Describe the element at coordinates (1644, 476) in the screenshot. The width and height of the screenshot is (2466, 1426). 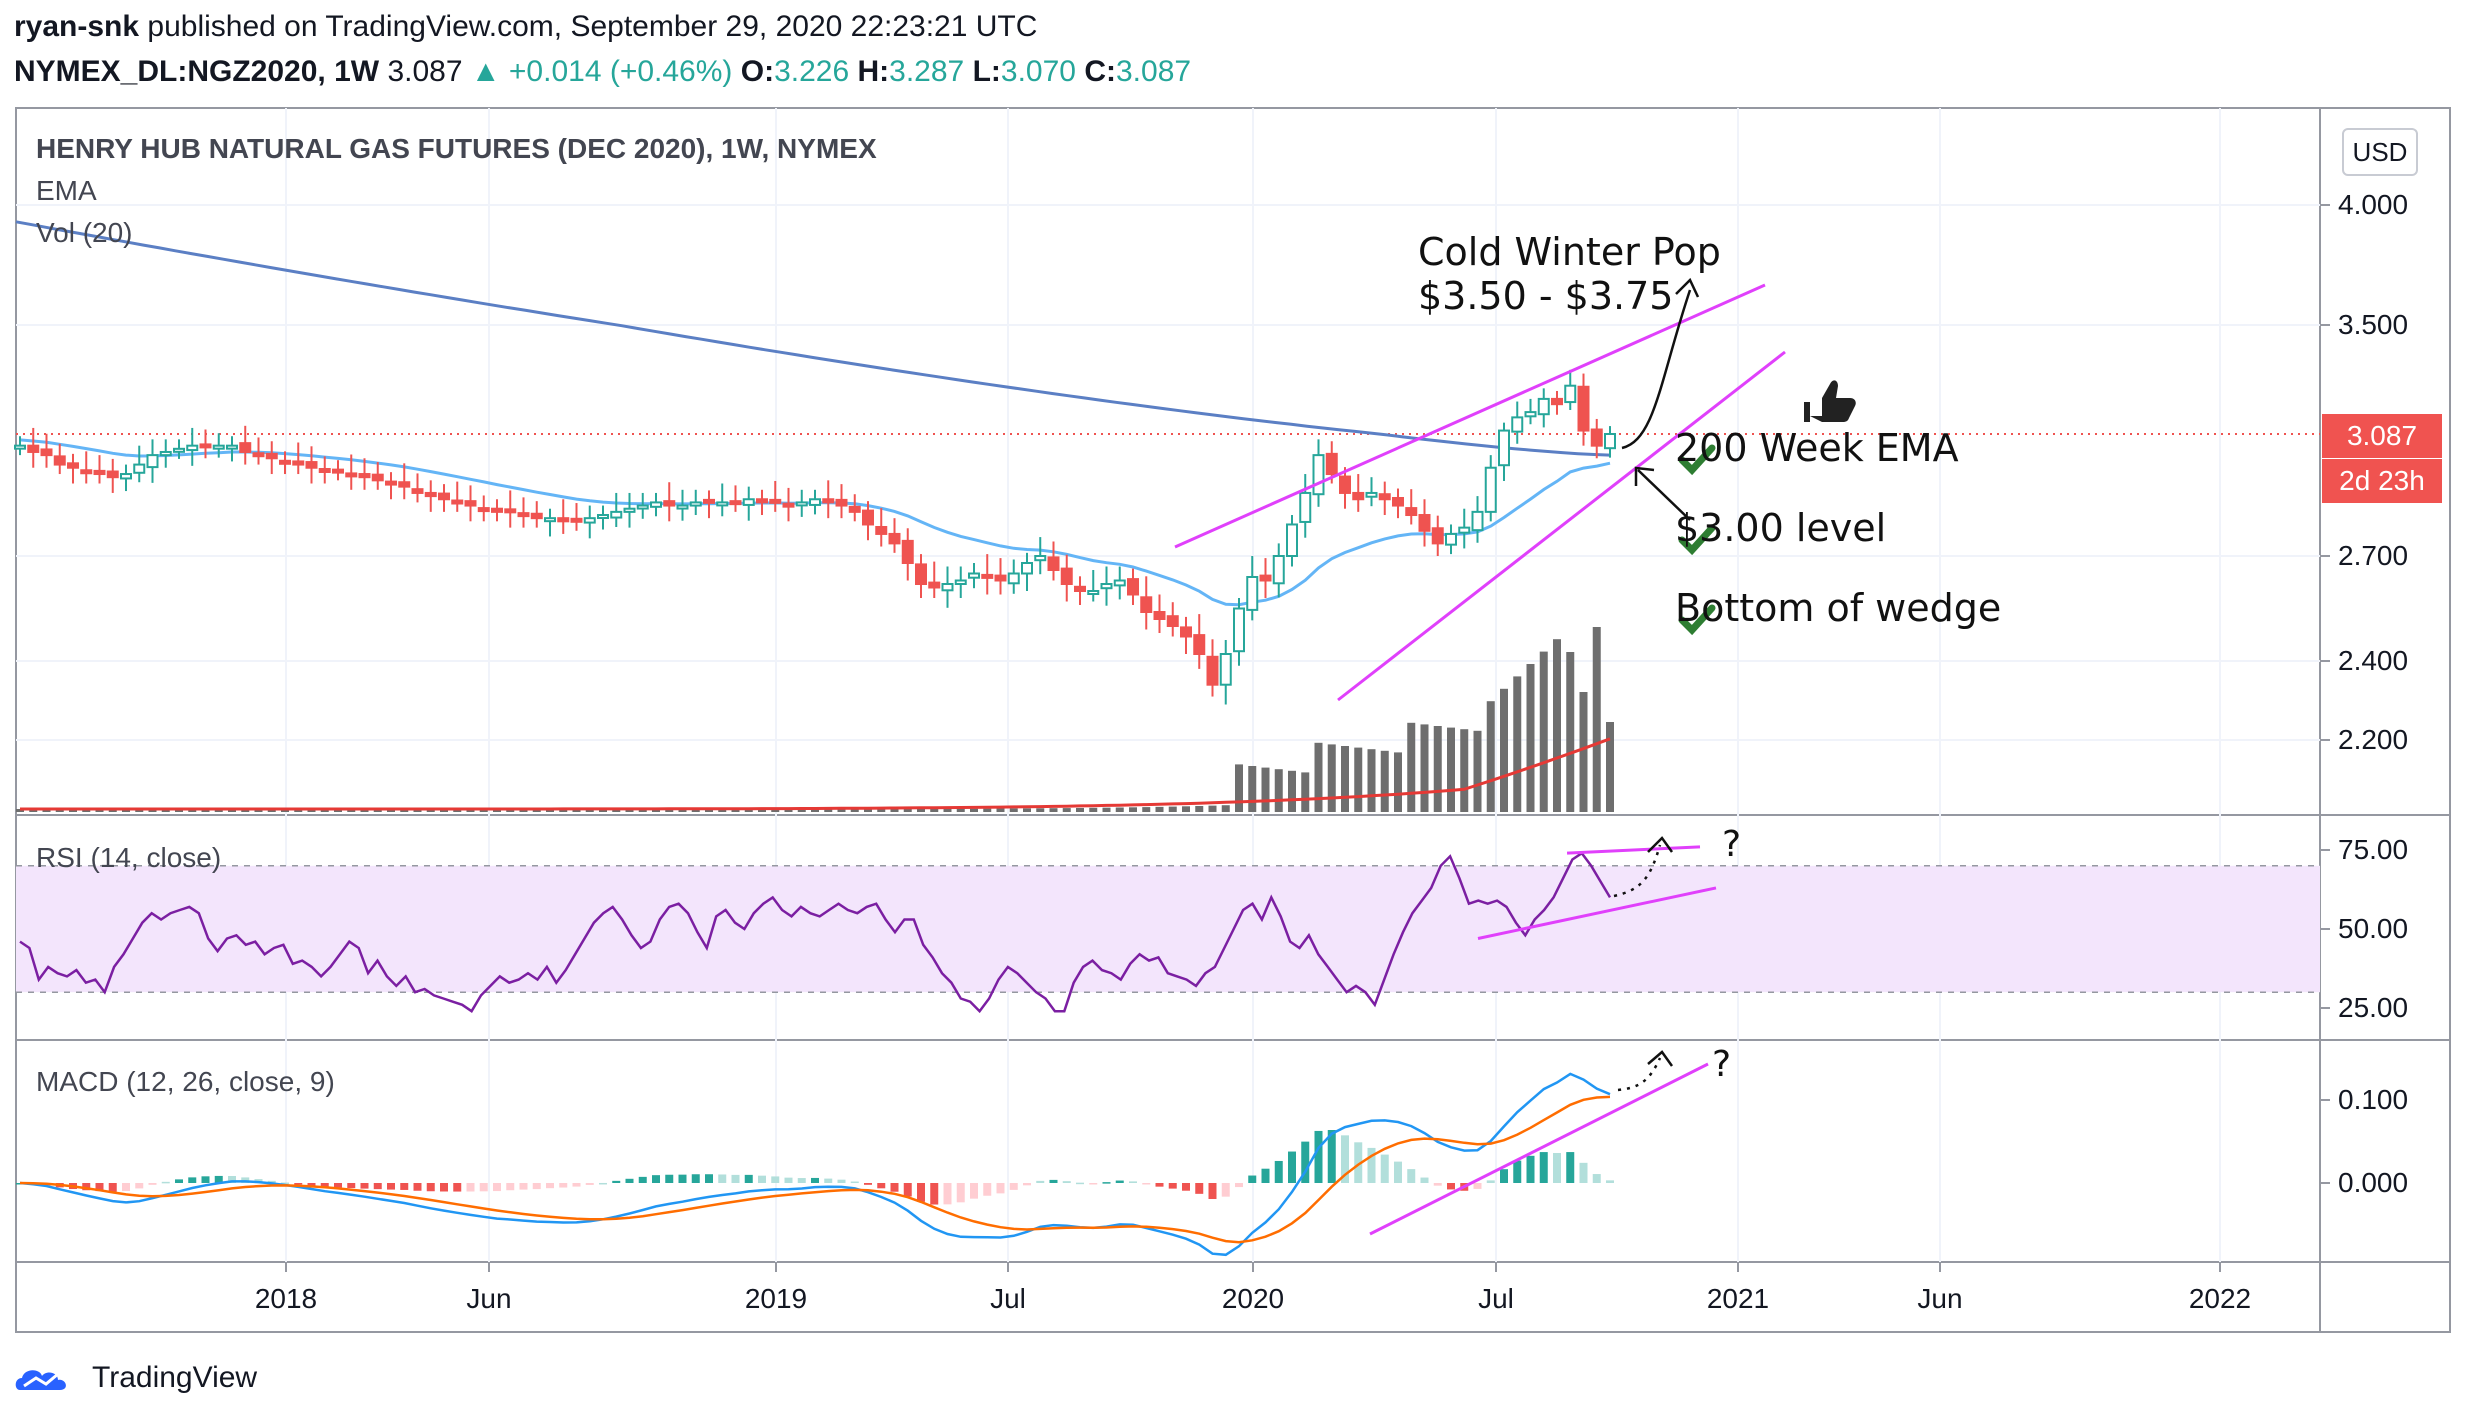
I see `ema-pointer-arrowhead` at that location.